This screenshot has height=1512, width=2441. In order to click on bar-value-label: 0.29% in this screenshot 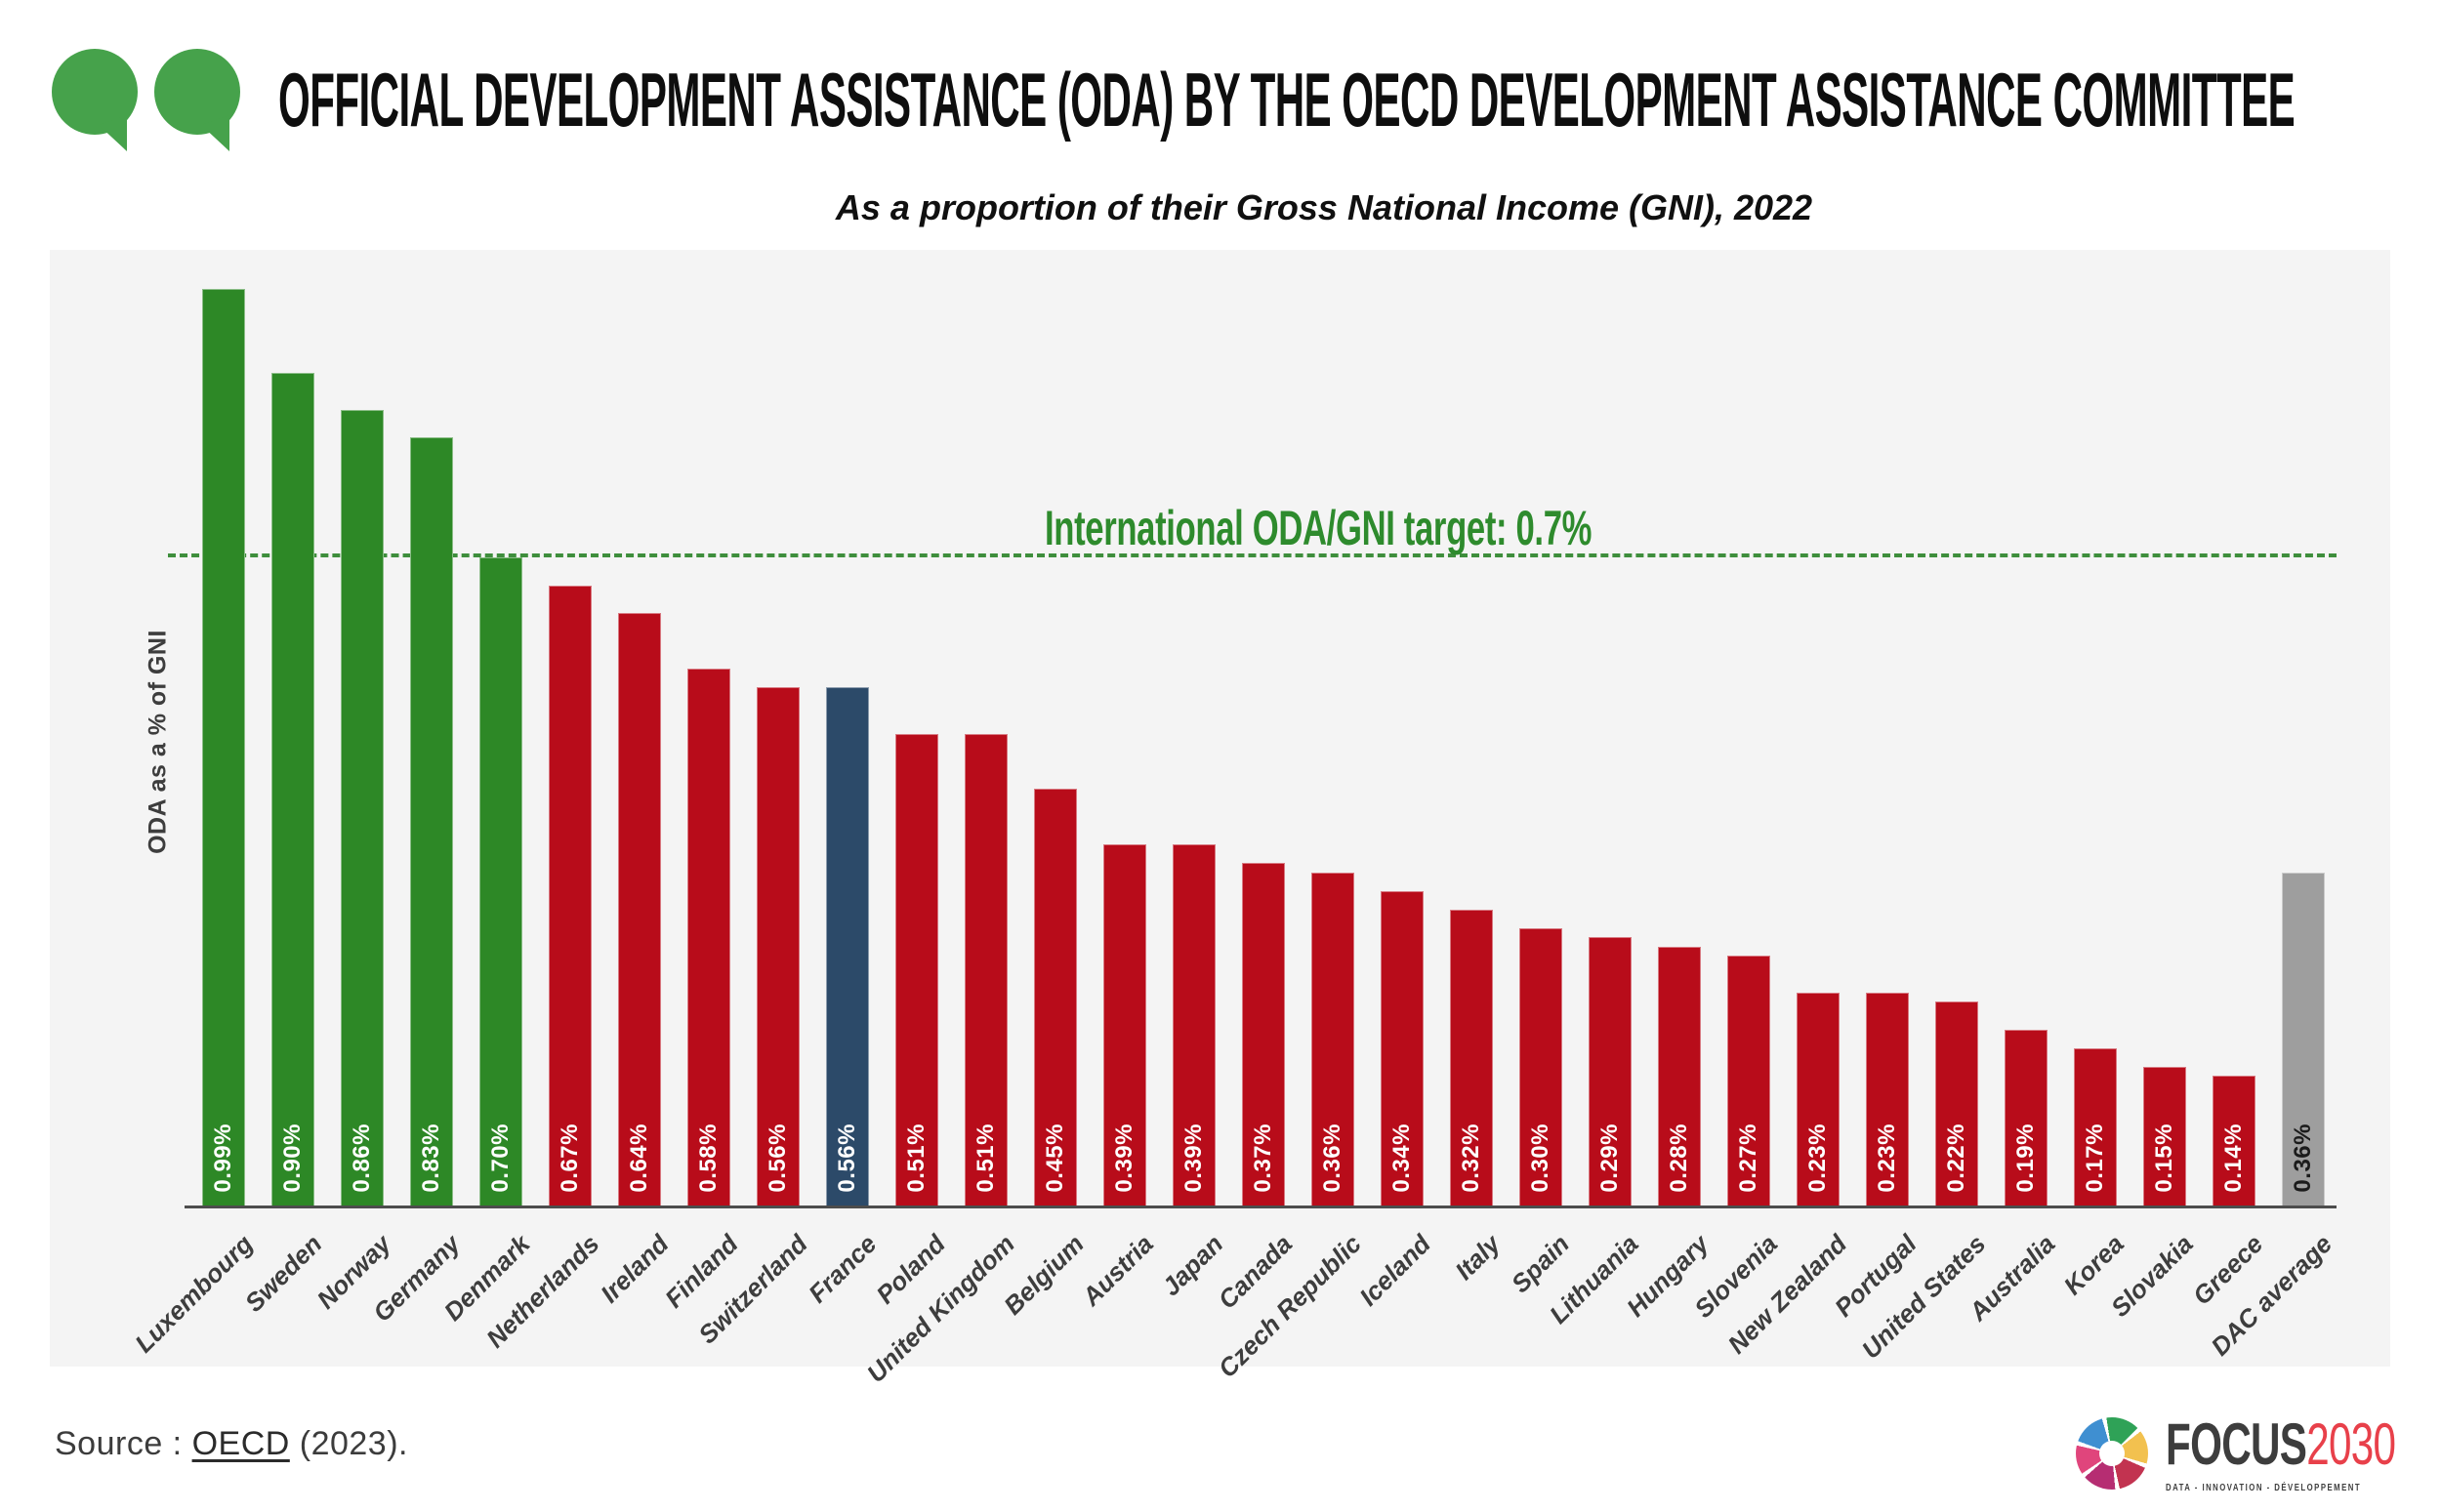, I will do `click(1610, 1159)`.